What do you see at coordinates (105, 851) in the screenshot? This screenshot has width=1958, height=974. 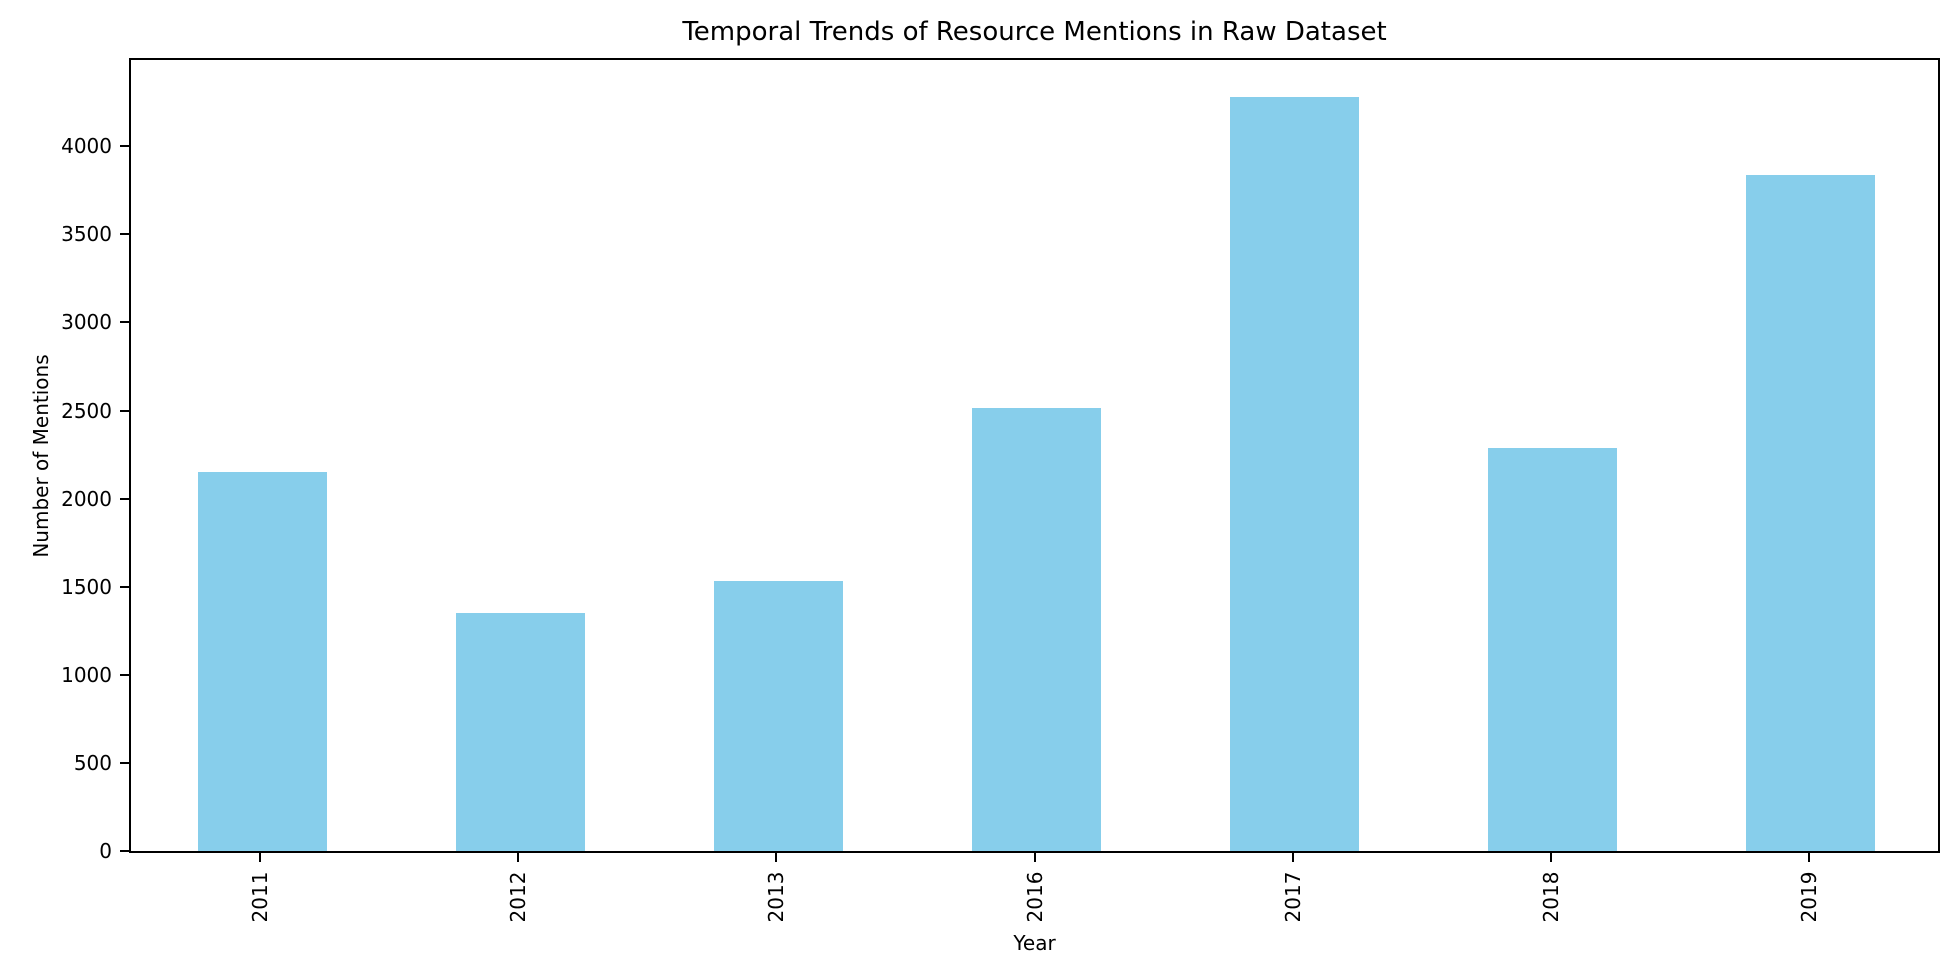 I see `y-tick-label: 0` at bounding box center [105, 851].